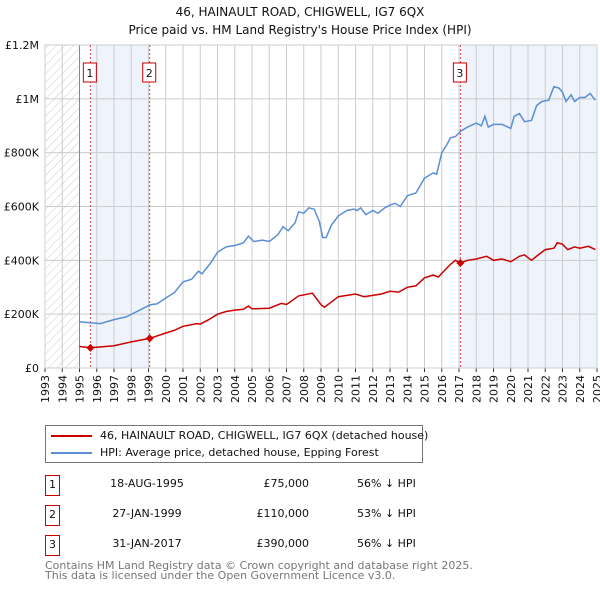 The width and height of the screenshot is (600, 590). Describe the element at coordinates (386, 513) in the screenshot. I see `sale-hpi-diff: 53% ↓ HPI` at that location.